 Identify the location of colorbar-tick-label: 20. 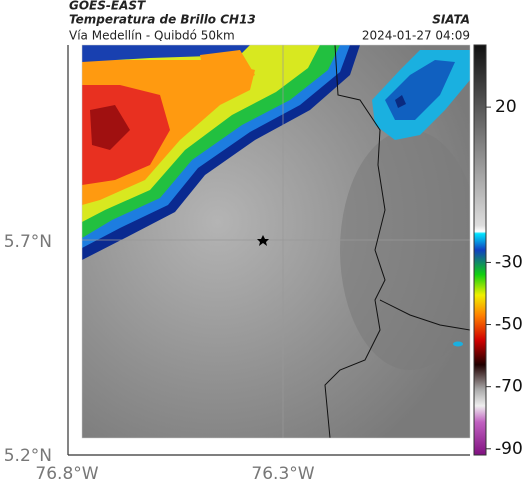
(506, 107).